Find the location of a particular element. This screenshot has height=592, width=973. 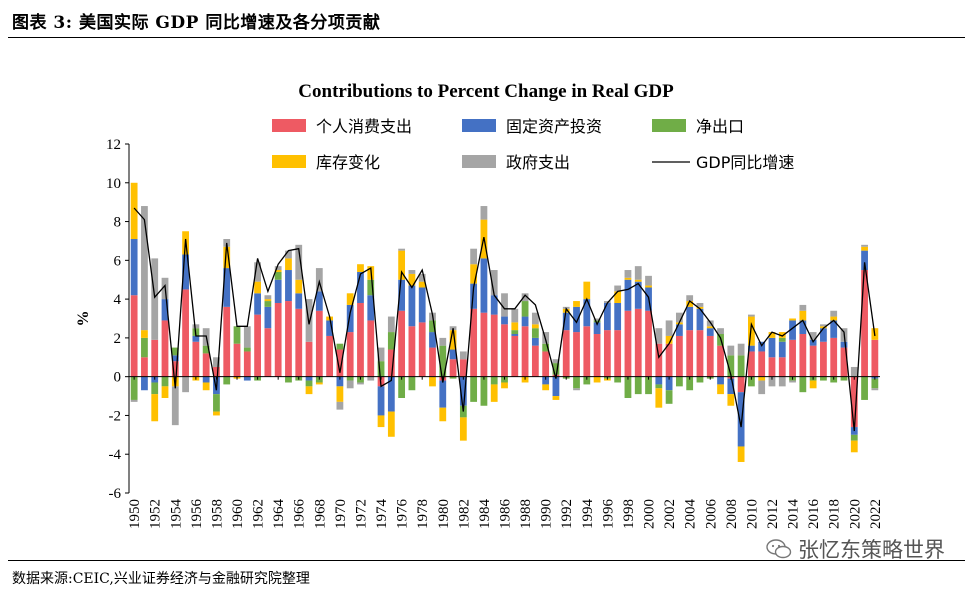

x-tick-label: 1966 is located at coordinates (300, 514).